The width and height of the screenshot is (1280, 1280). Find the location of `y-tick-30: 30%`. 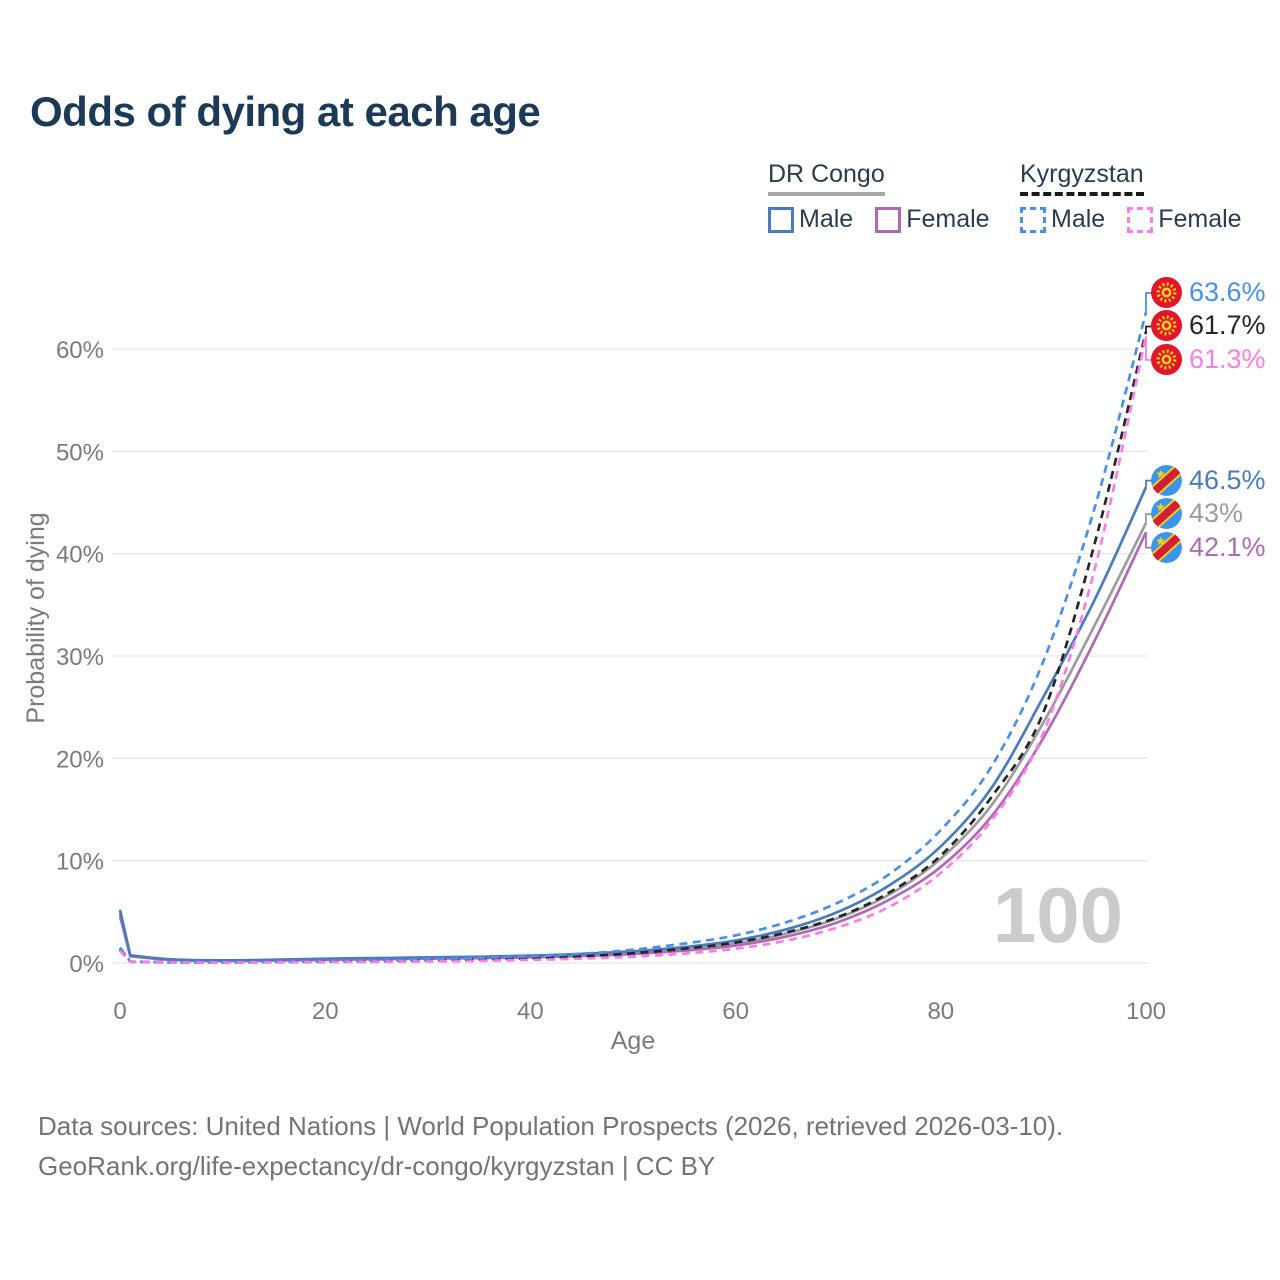

y-tick-30: 30% is located at coordinates (80, 657).